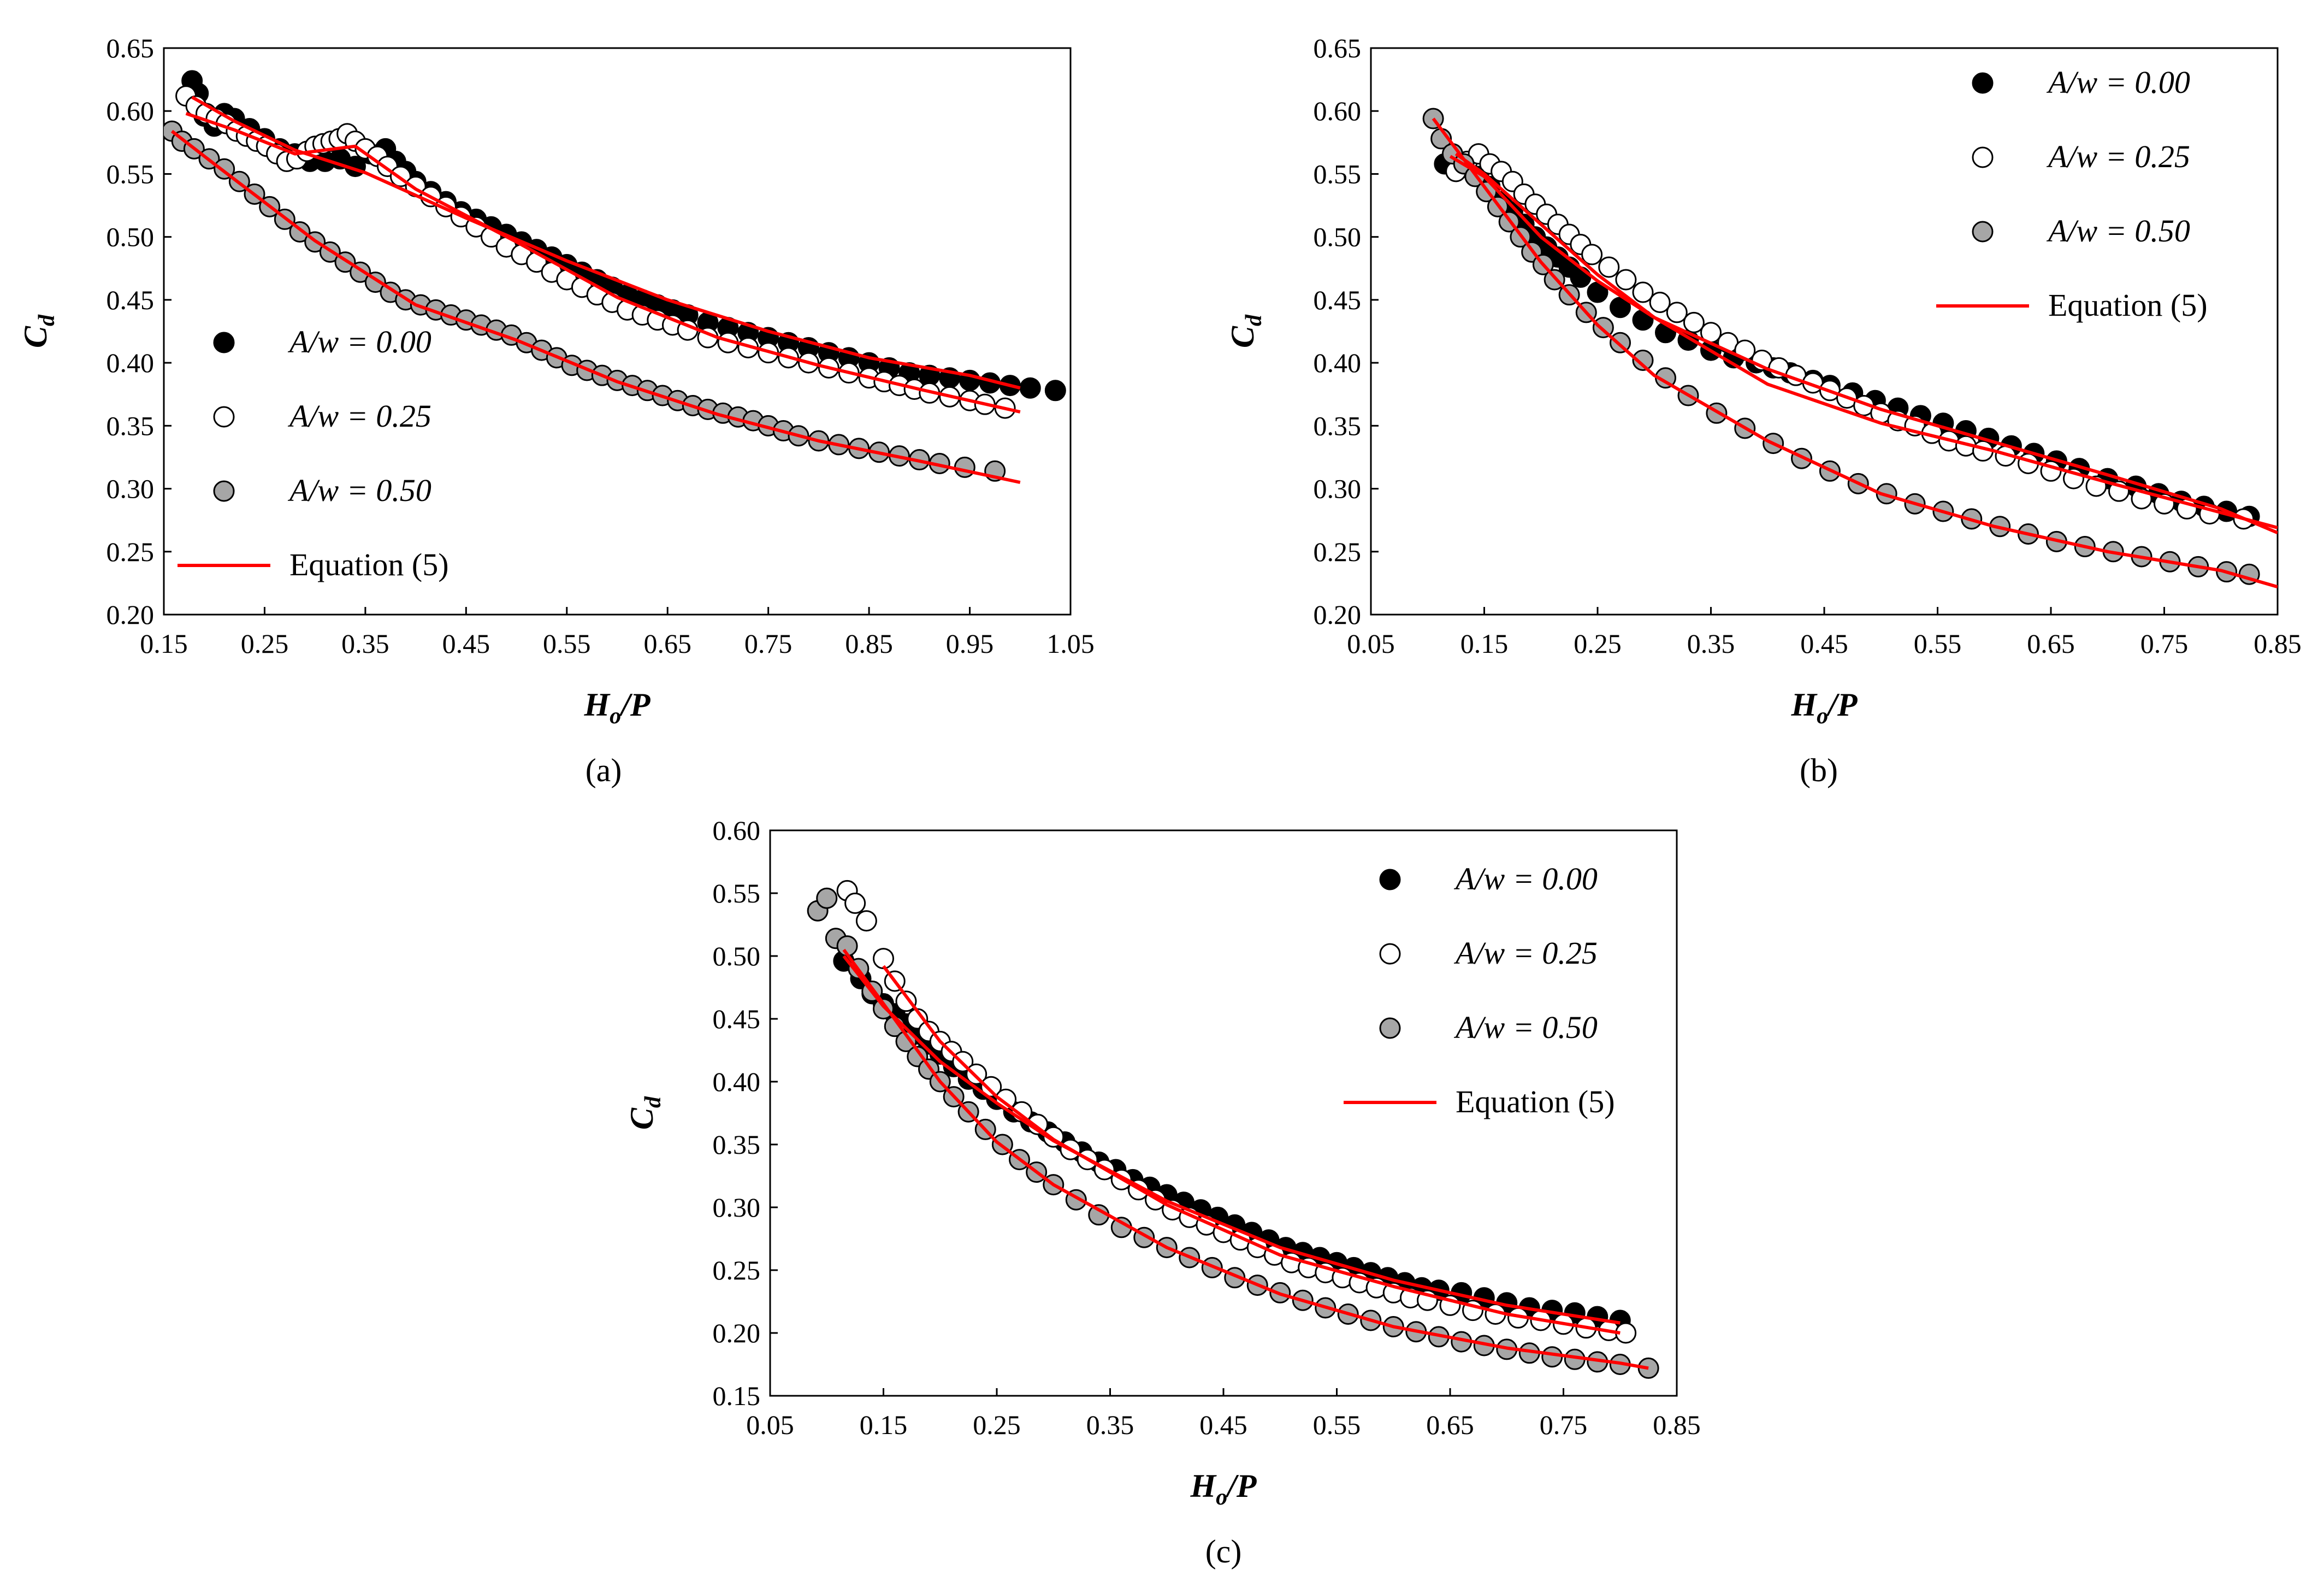 This screenshot has width=2324, height=1587. What do you see at coordinates (604, 770) in the screenshot?
I see `panel-label: (a)` at bounding box center [604, 770].